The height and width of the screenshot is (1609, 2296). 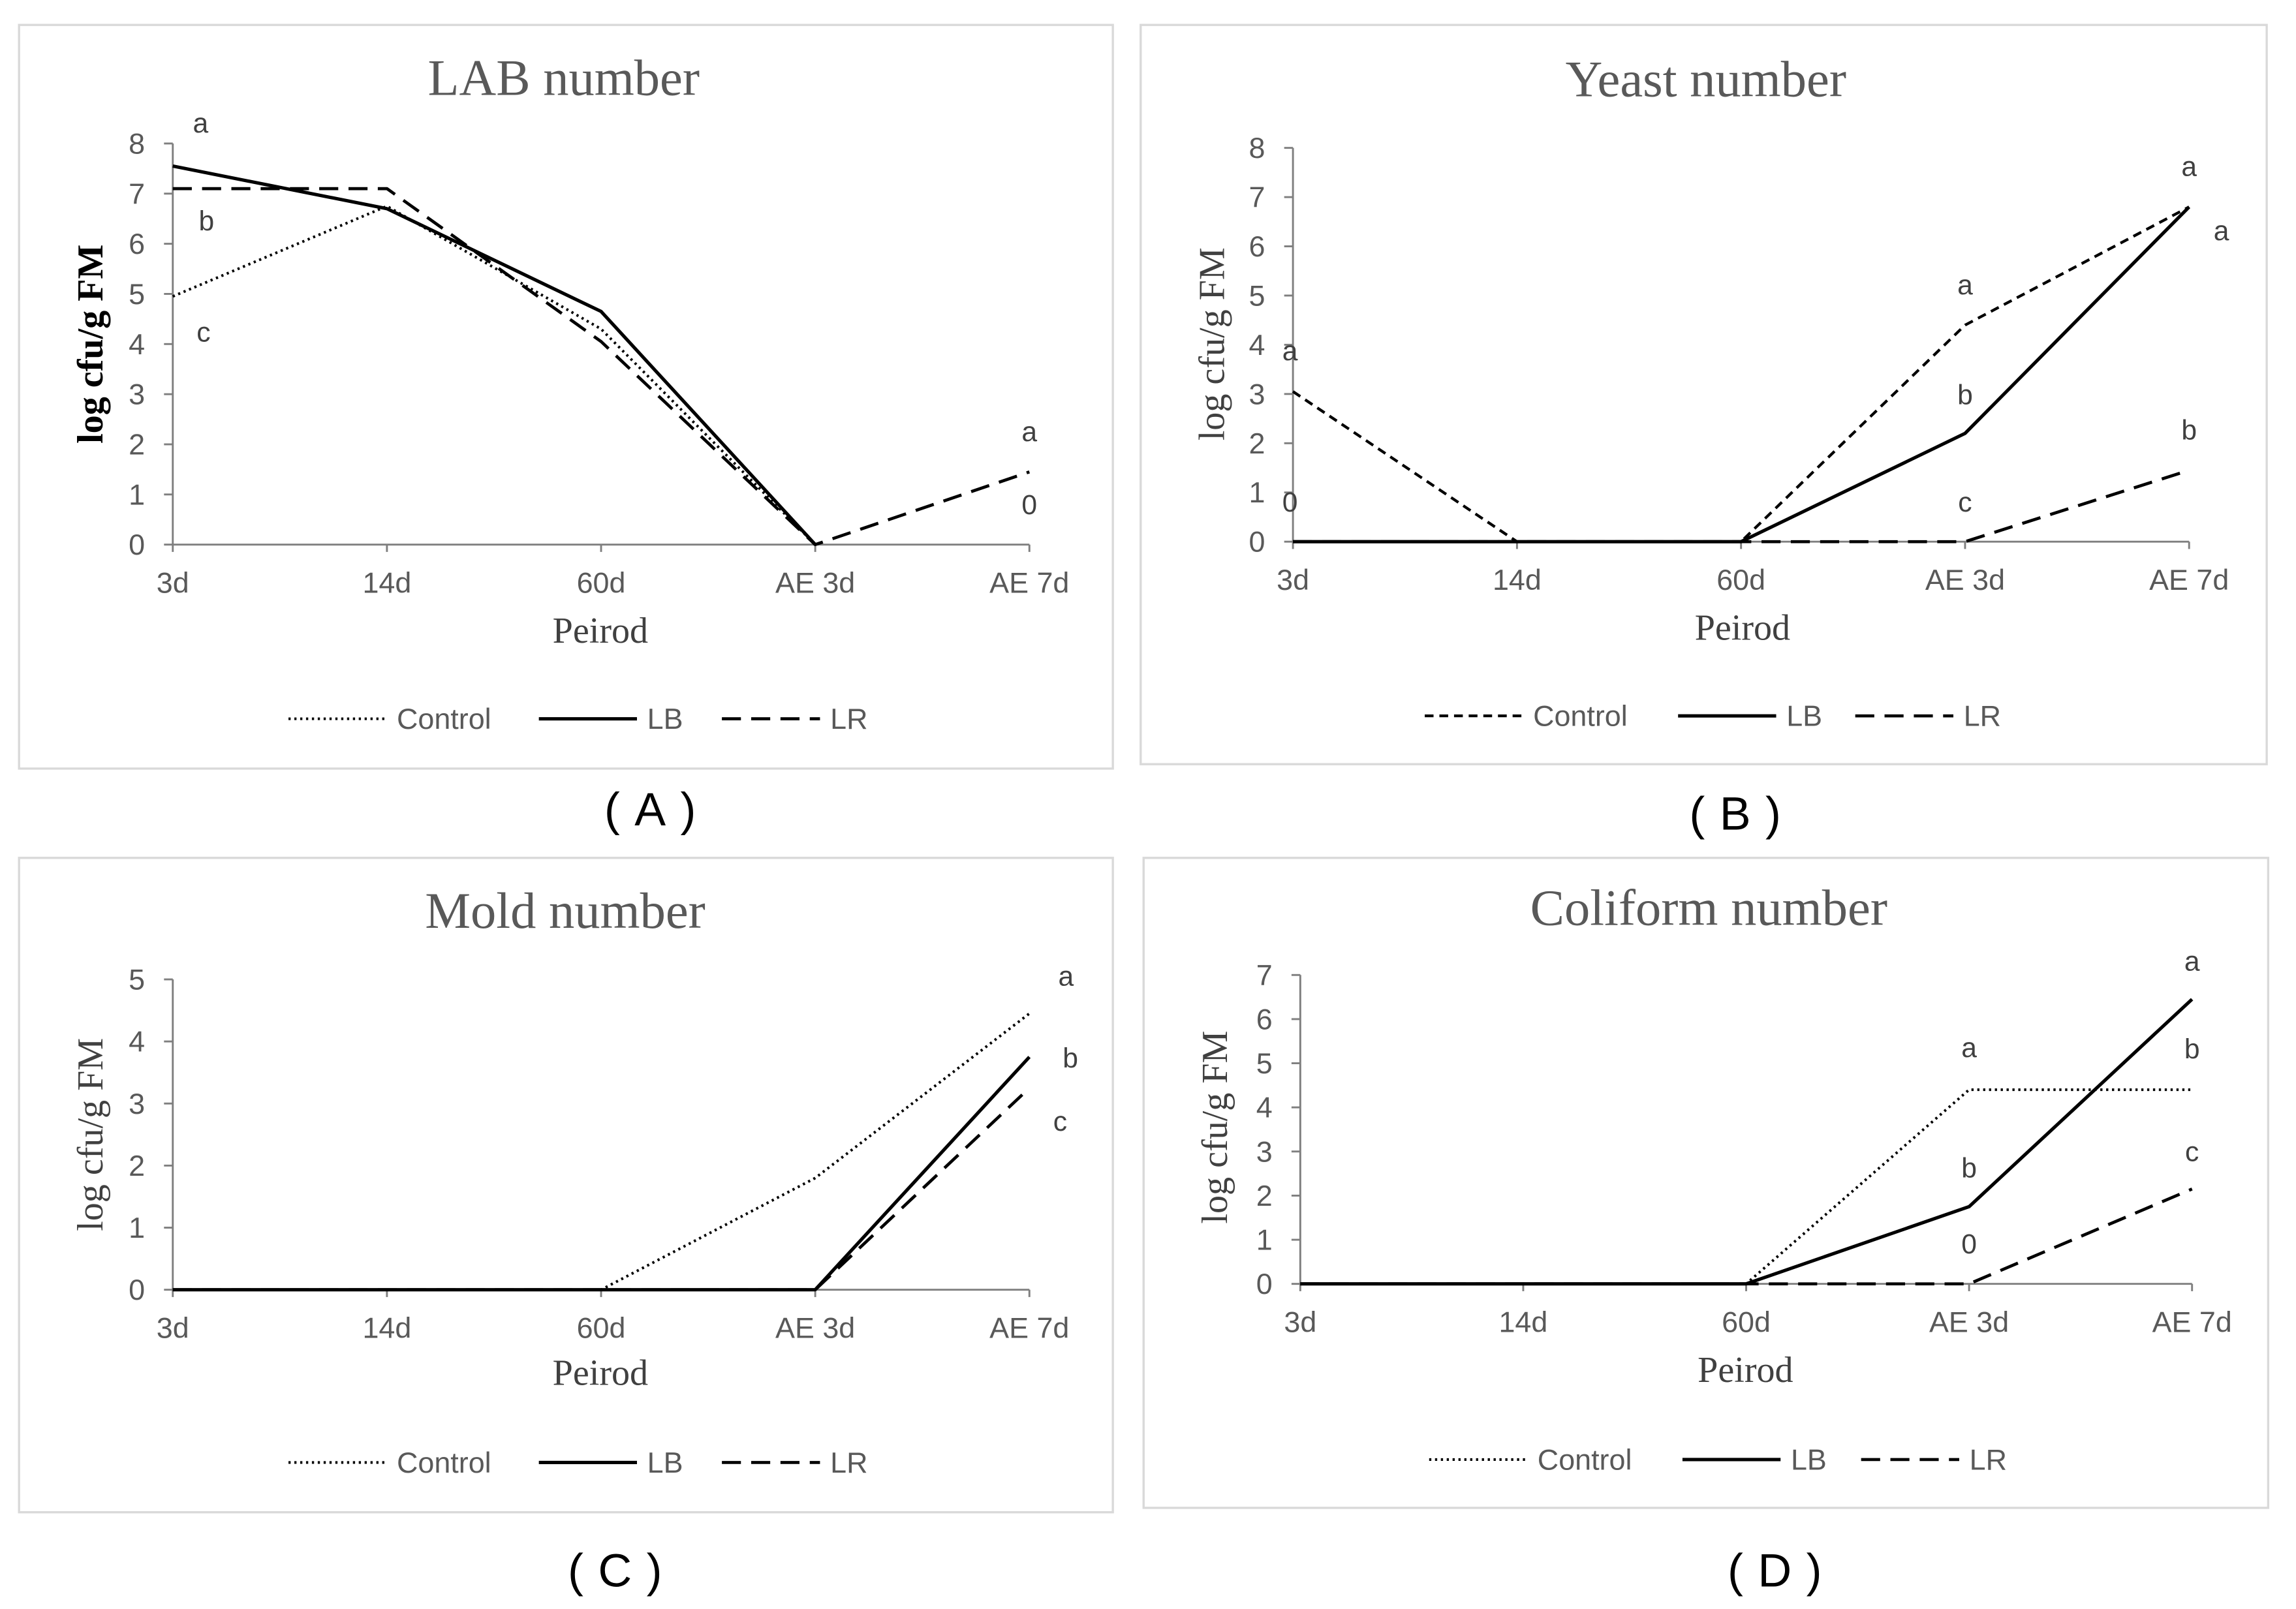 I want to click on chart-title: Yeast number, so click(x=1706, y=79).